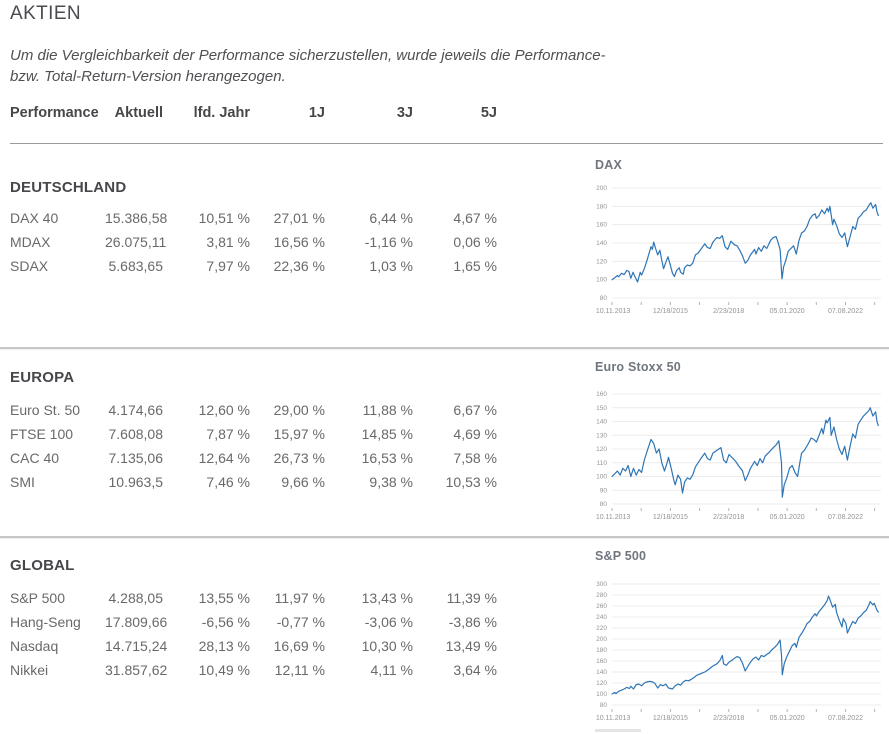 The width and height of the screenshot is (889, 734). Describe the element at coordinates (391, 266) in the screenshot. I see `value-cell: 1,03 %` at that location.